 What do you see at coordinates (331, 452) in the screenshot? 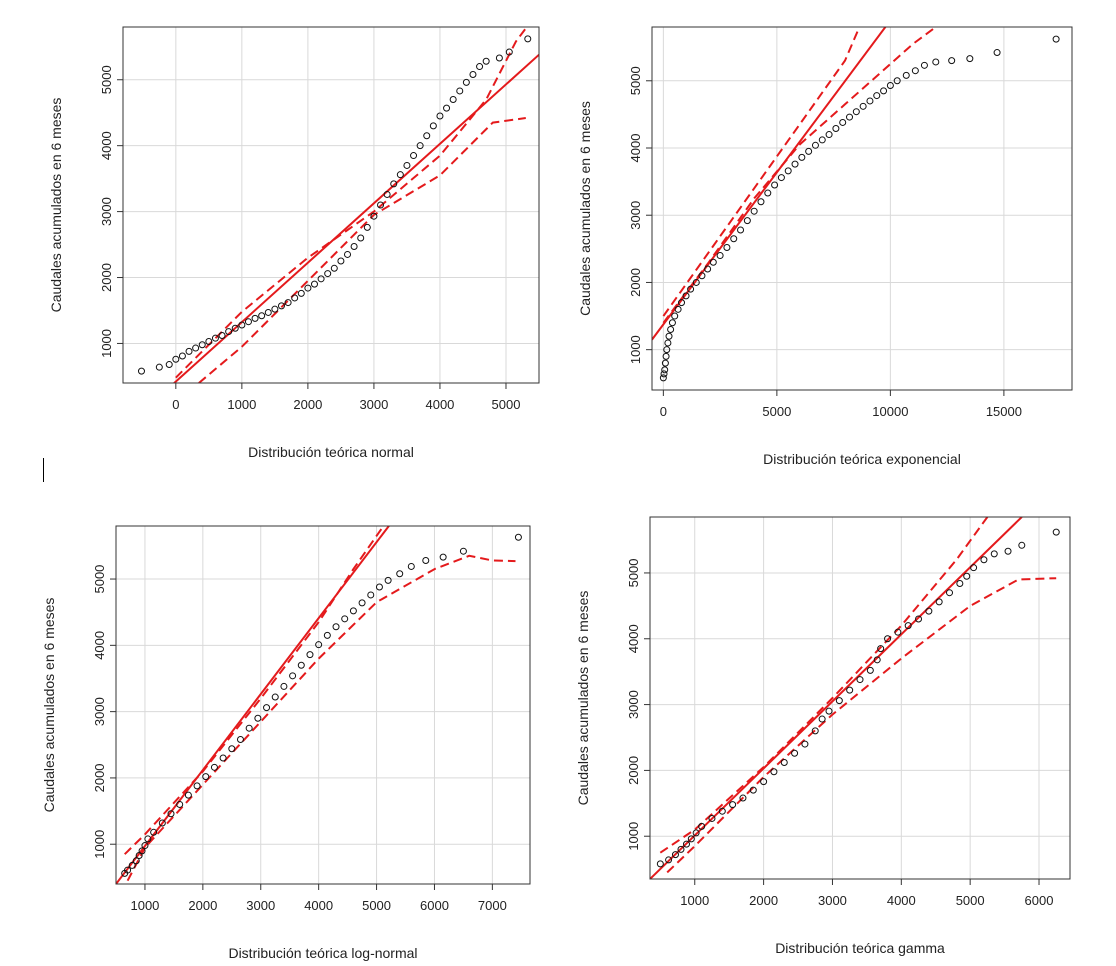
I see `x-axis-title: Distribución teórica normal` at bounding box center [331, 452].